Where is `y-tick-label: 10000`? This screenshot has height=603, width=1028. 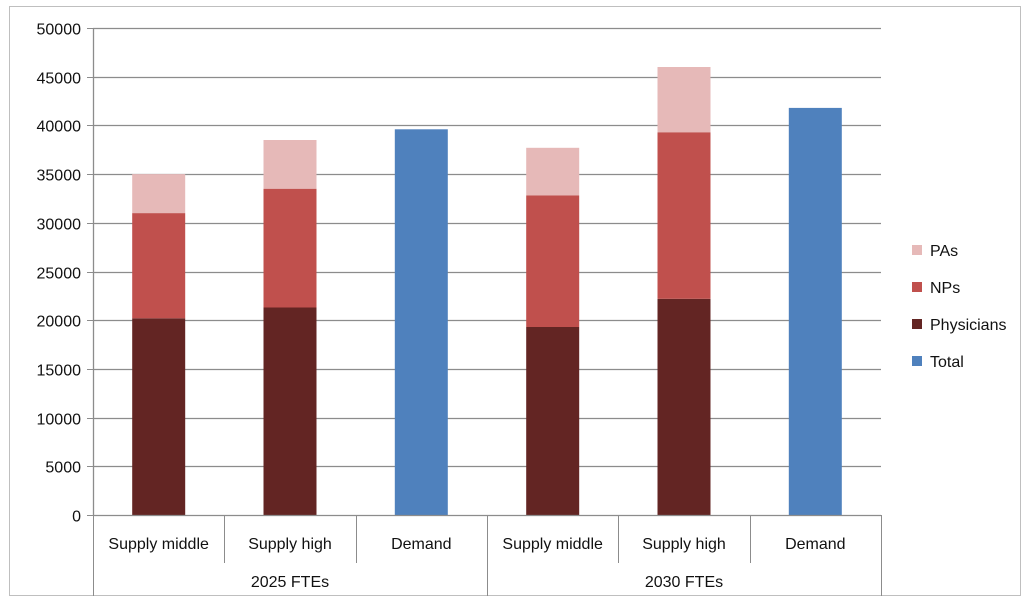 y-tick-label: 10000 is located at coordinates (59, 420).